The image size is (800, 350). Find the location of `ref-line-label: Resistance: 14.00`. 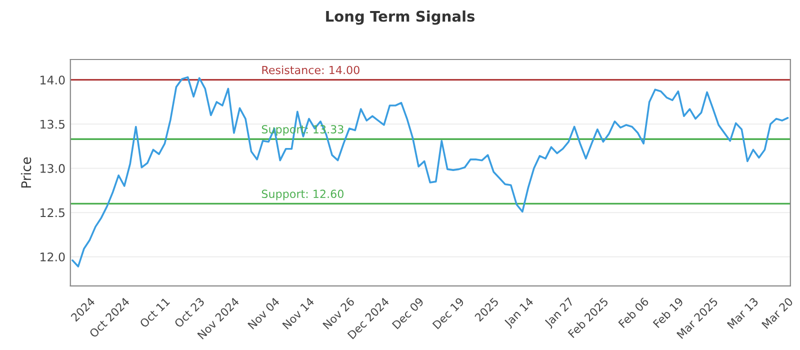

ref-line-label: Resistance: 14.00 is located at coordinates (311, 70).